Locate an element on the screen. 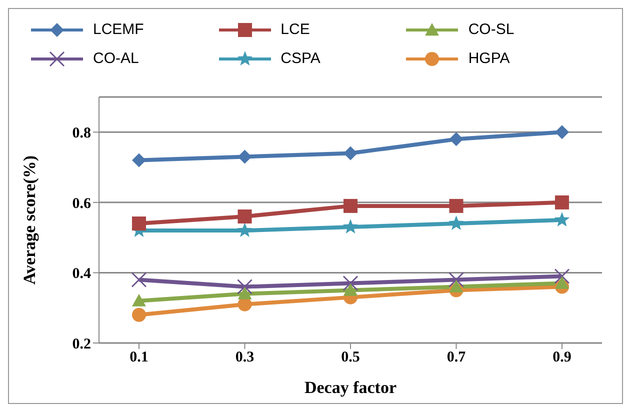 This screenshot has height=412, width=631. y-tick-label: 0.6 is located at coordinates (82, 204).